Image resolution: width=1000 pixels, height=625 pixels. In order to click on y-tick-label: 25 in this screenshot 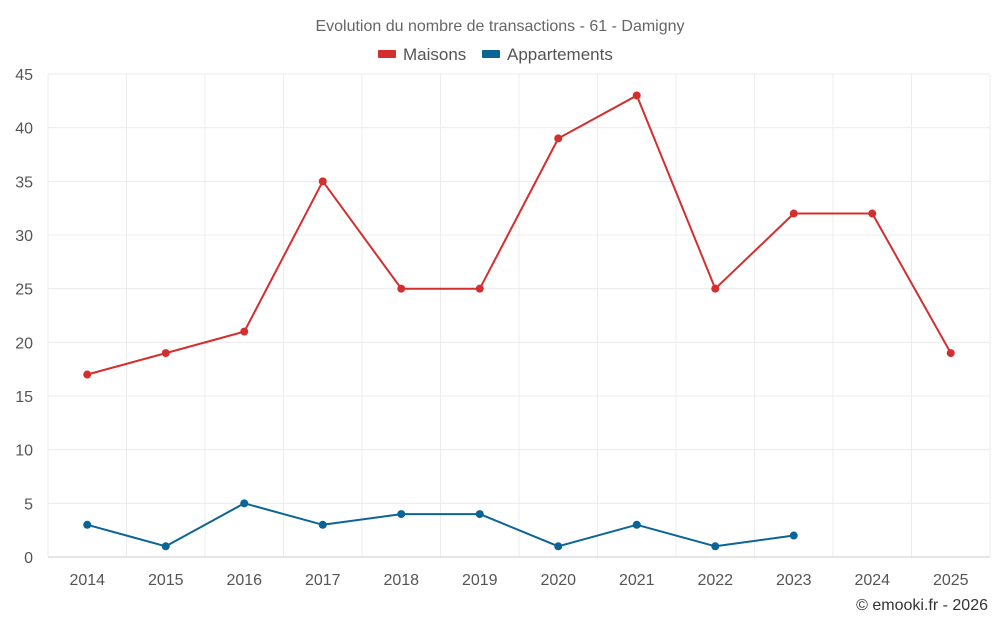, I will do `click(24, 290)`.